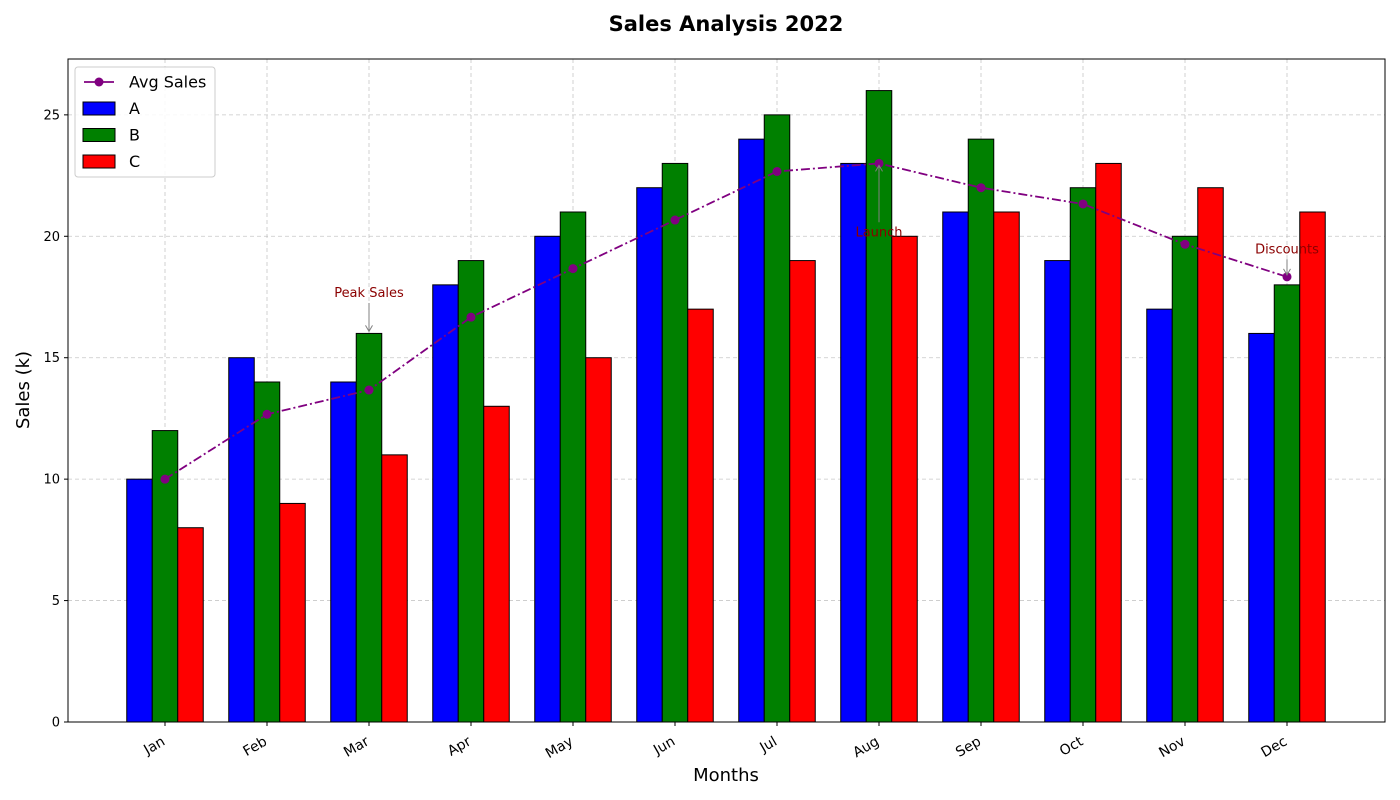 This screenshot has width=1400, height=800. Describe the element at coordinates (664, 746) in the screenshot. I see `x-tick-label-jun: Jun` at that location.